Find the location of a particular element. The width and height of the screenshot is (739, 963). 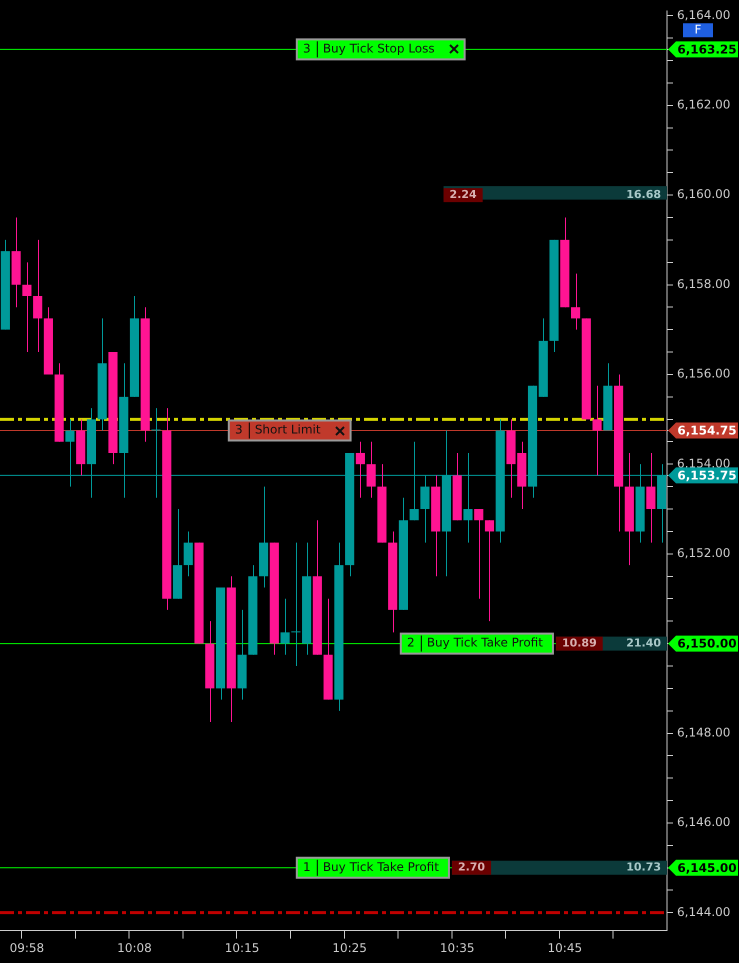

y-tick-label: 6,158.00 is located at coordinates (703, 283).